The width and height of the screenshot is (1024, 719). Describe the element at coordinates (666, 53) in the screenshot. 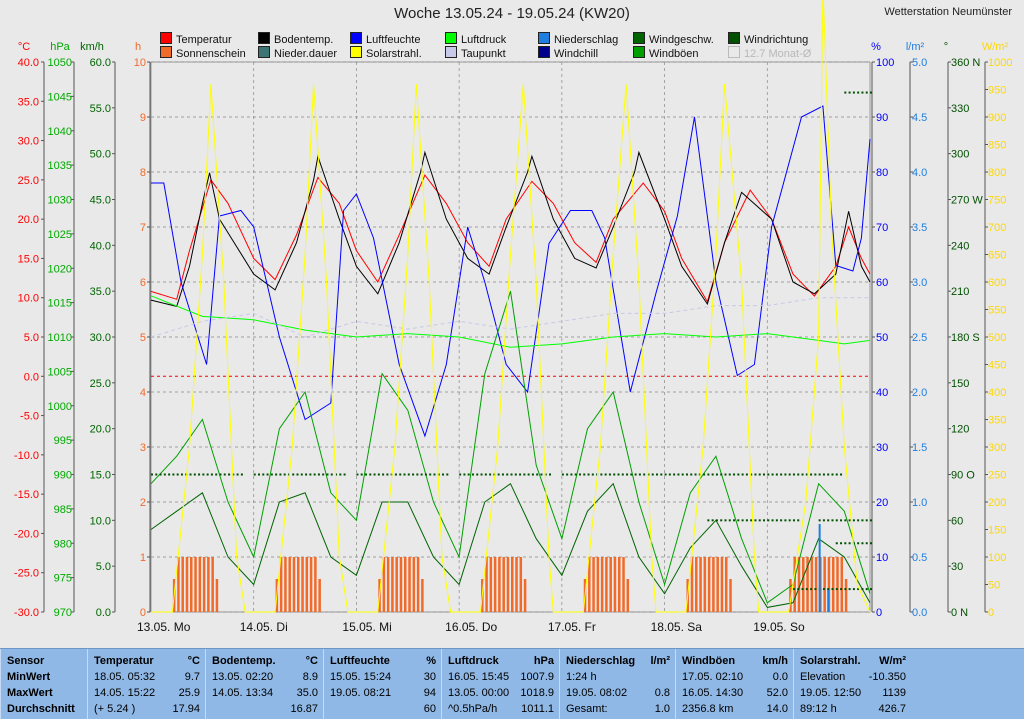

I see `legend-item: Windböen` at that location.